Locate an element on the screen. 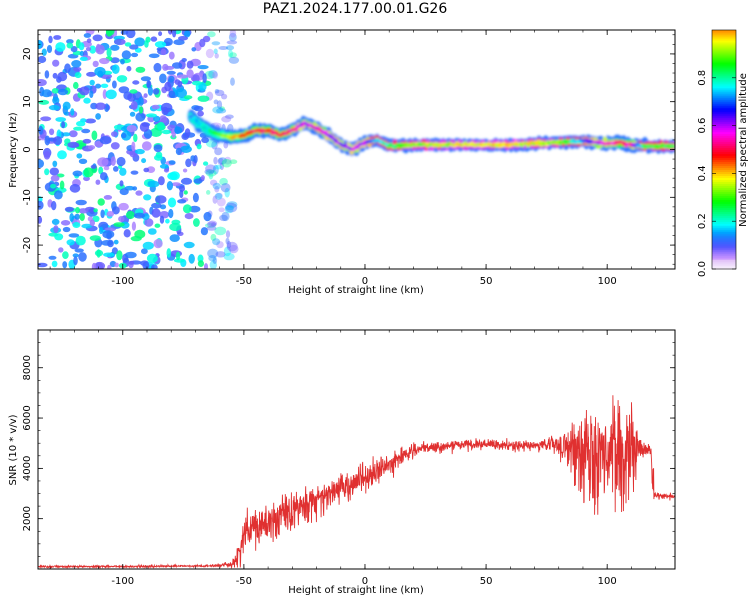  colorbar-tick-label: 0.4 is located at coordinates (702, 173).